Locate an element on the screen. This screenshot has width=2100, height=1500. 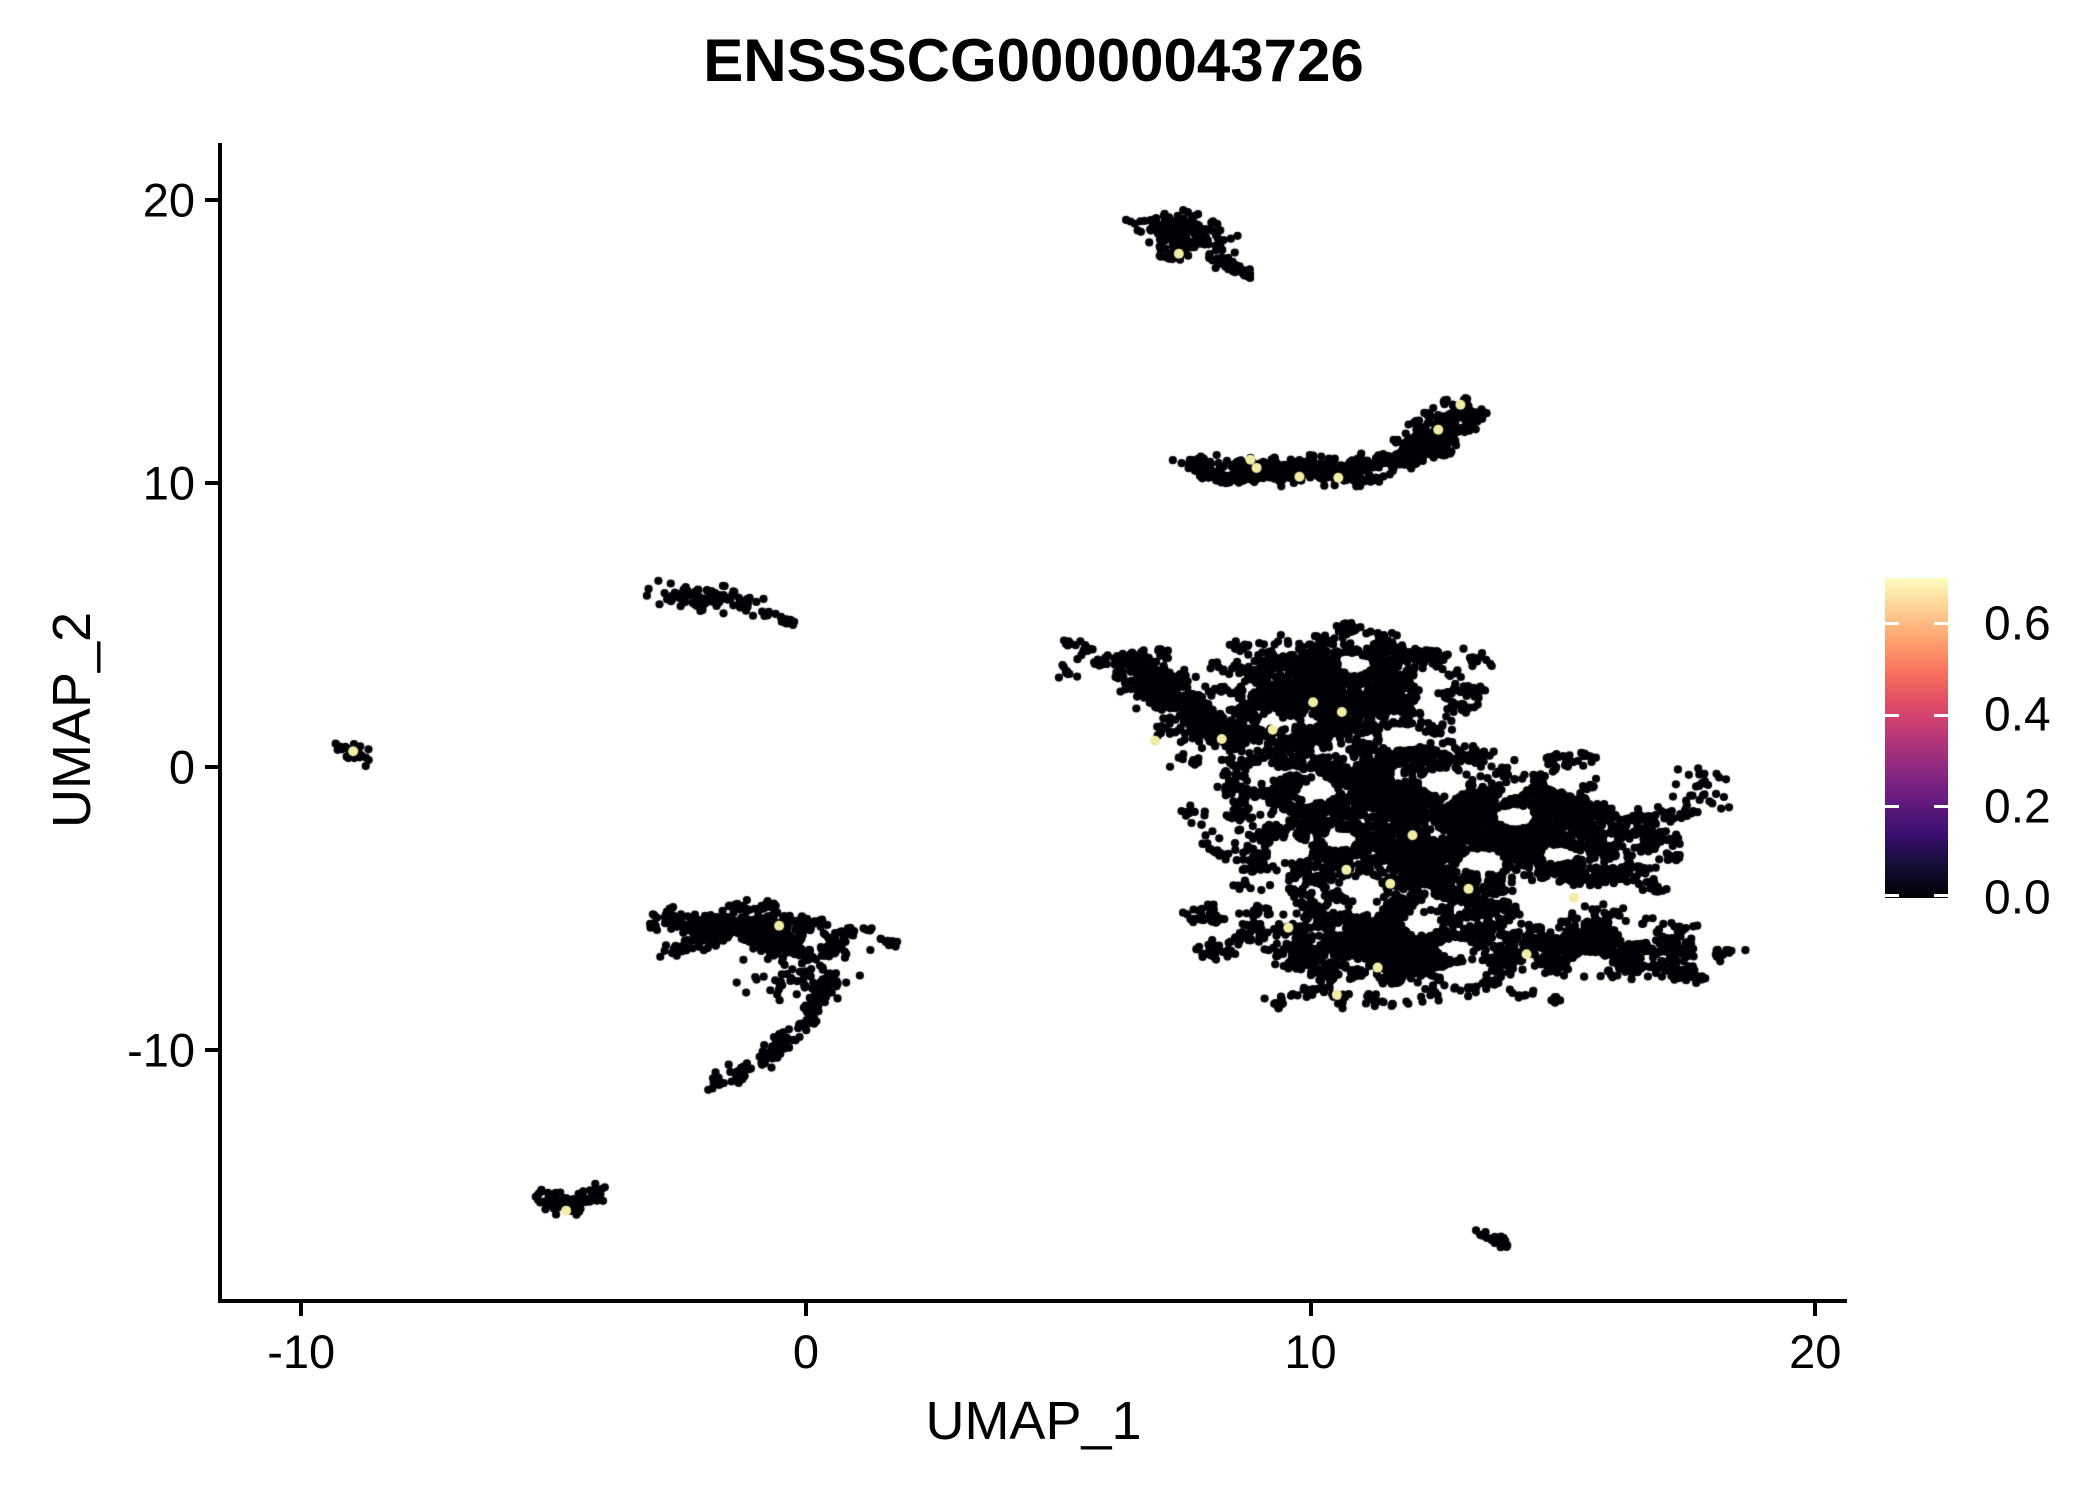
y-axis-line is located at coordinates (220, 723).